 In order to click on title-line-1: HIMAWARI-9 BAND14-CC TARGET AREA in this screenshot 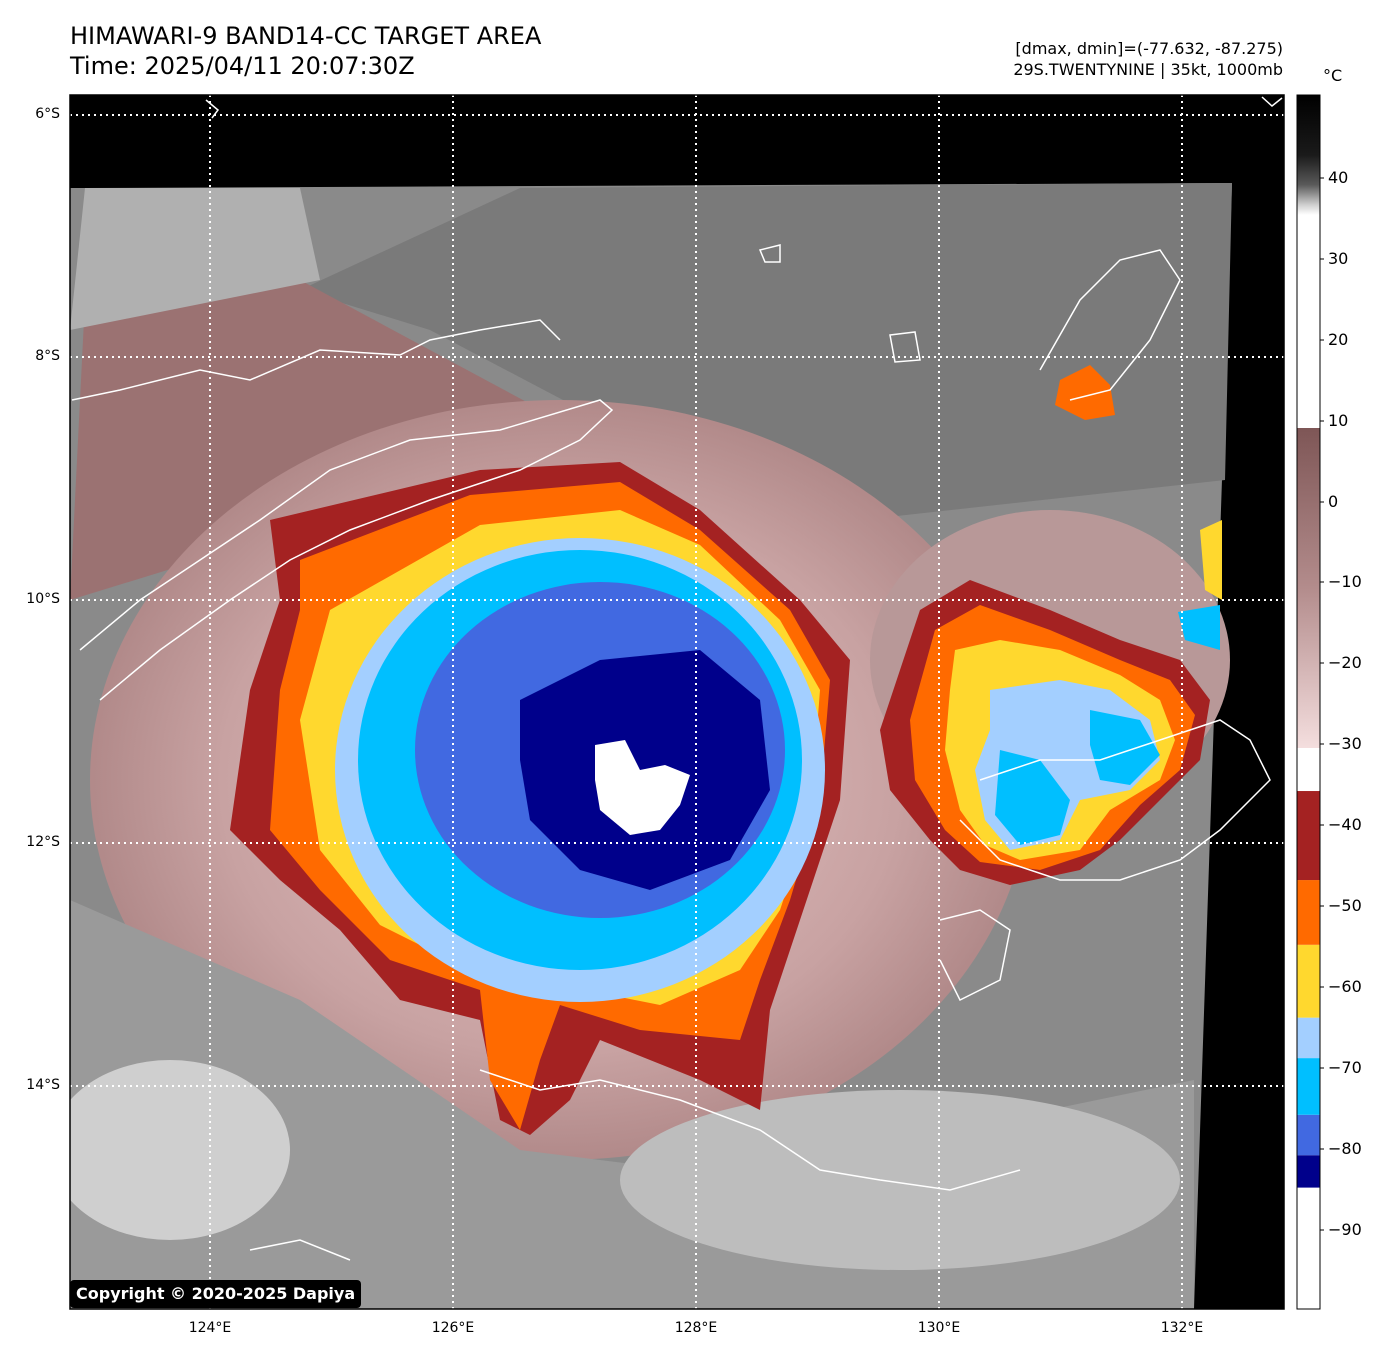, I will do `click(306, 36)`.